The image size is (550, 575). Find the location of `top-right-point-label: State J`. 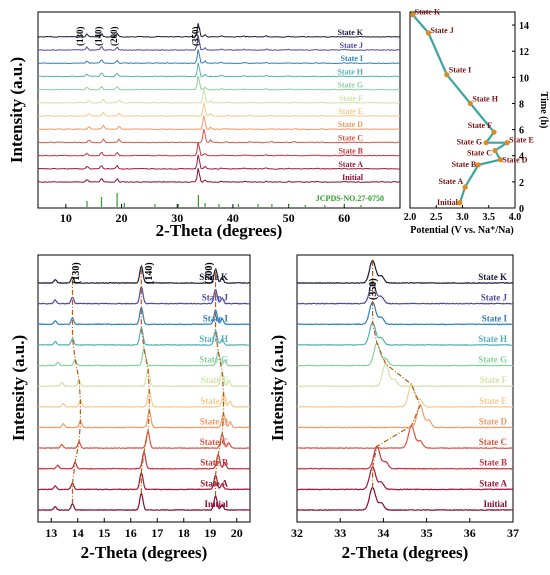

top-right-point-label: State J is located at coordinates (441, 30).